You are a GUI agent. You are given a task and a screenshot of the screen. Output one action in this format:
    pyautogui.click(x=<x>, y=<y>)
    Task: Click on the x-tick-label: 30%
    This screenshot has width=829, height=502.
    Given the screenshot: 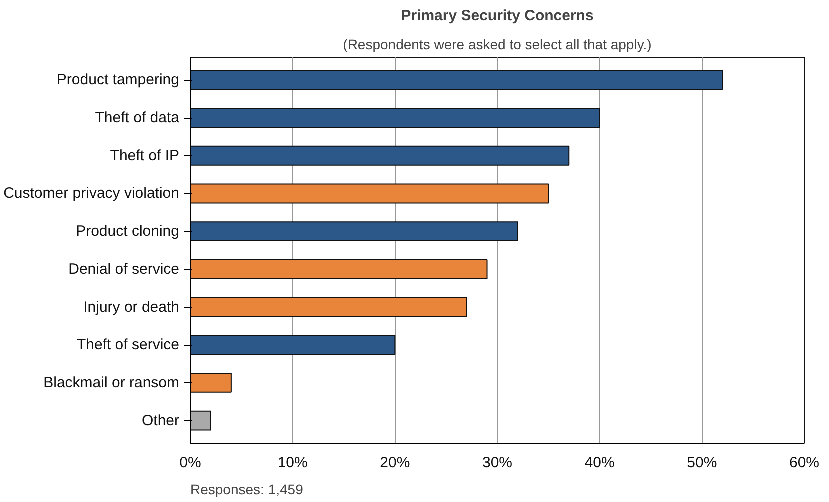 What is the action you would take?
    pyautogui.click(x=497, y=463)
    